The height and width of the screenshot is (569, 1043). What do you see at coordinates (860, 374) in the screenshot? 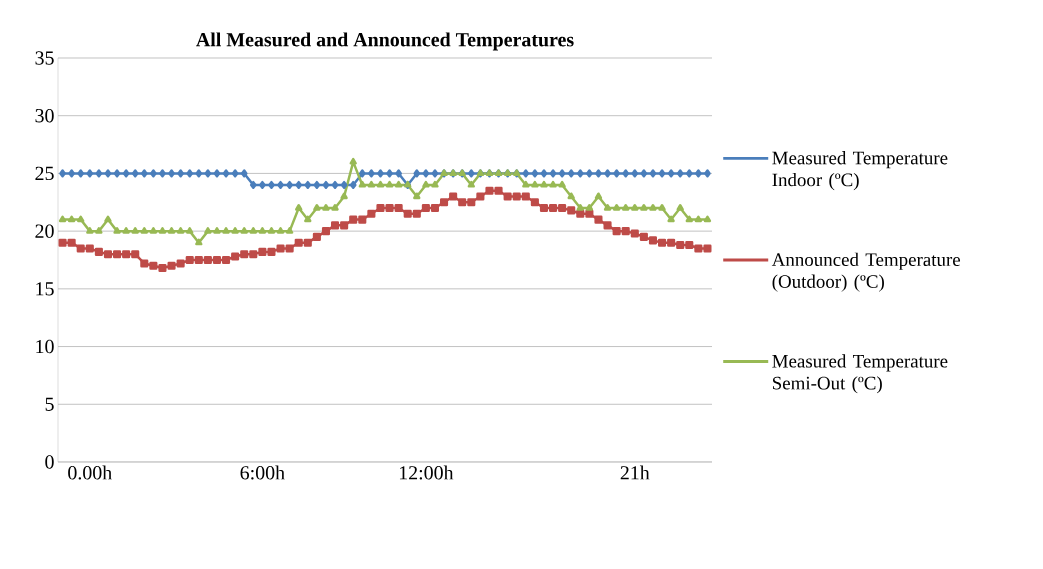
I see `legend-label: Measured Temperature Semi-Out (ºC)` at bounding box center [860, 374].